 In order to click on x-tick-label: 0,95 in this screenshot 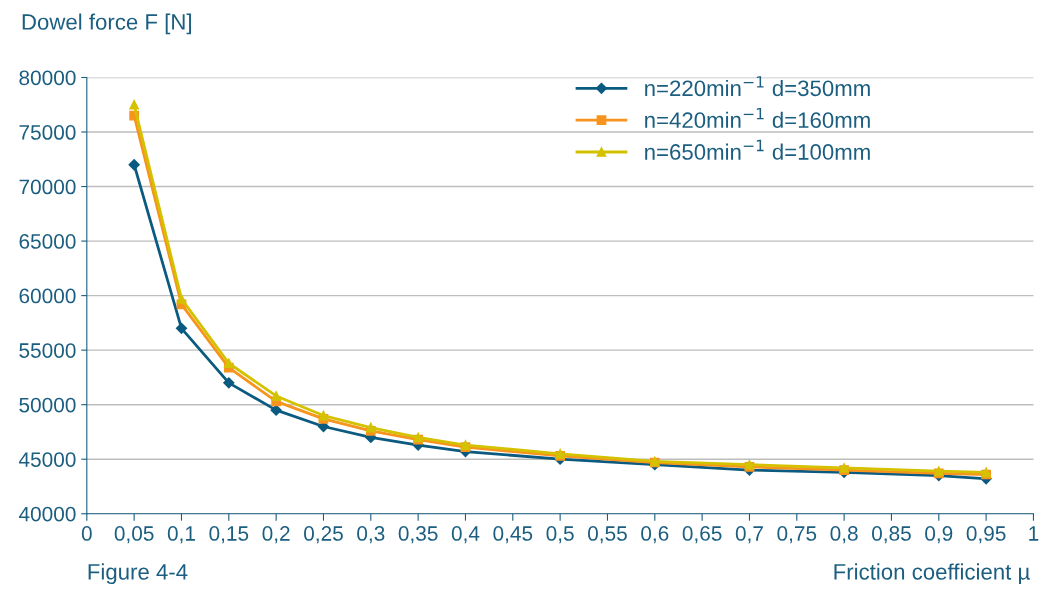, I will do `click(986, 535)`.